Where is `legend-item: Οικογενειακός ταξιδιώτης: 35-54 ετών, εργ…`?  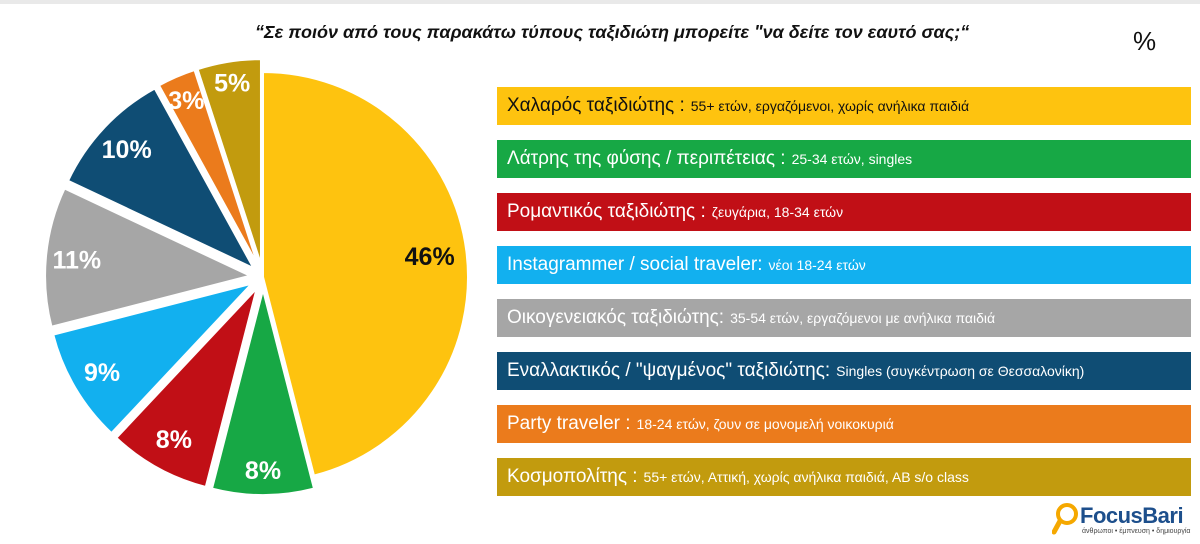
legend-item: Οικογενειακός ταξιδιώτης: 35-54 ετών, εργ… is located at coordinates (844, 318).